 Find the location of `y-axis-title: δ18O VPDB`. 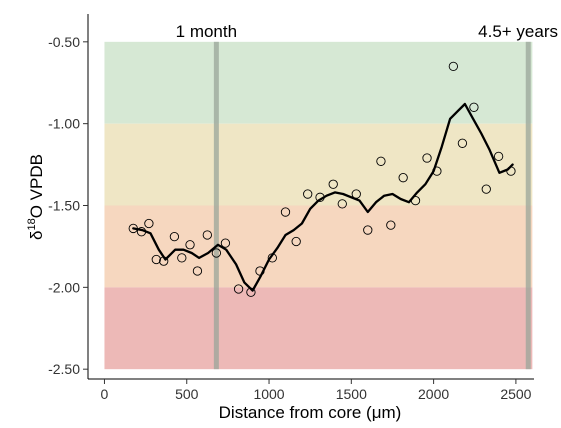

y-axis-title: δ18O VPDB is located at coordinates (36, 197).